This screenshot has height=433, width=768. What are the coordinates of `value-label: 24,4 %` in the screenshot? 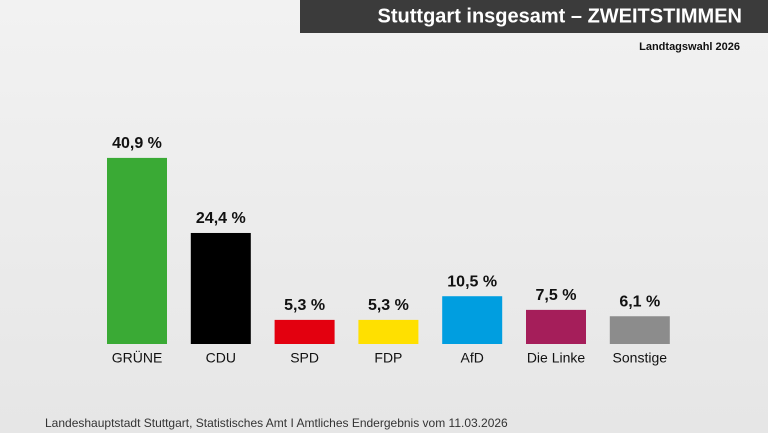 It's located at (221, 218).